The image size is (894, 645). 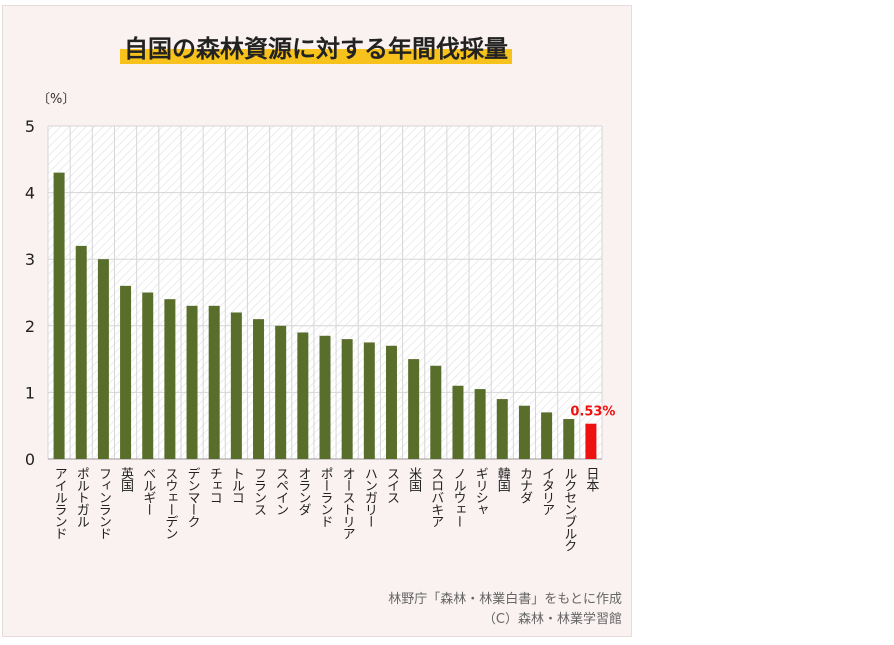 What do you see at coordinates (546, 491) in the screenshot?
I see `x-tick-label: イタリア` at bounding box center [546, 491].